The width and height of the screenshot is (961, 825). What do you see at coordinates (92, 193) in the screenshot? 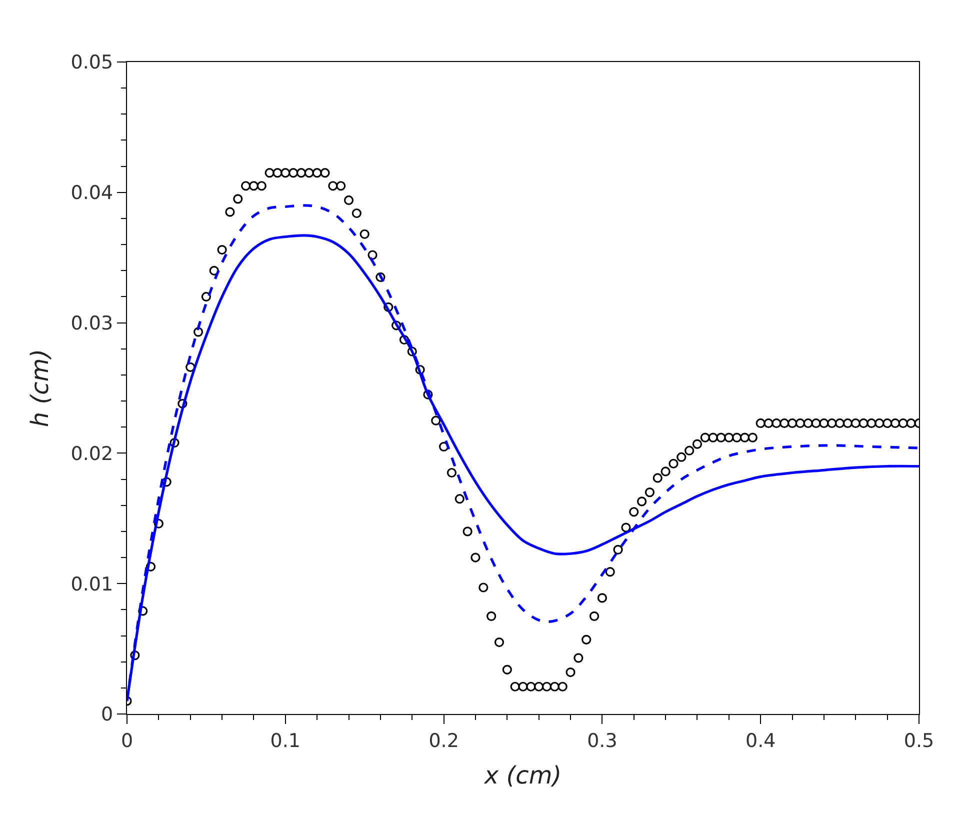
I see `y-tick-label: 0.04` at bounding box center [92, 193].